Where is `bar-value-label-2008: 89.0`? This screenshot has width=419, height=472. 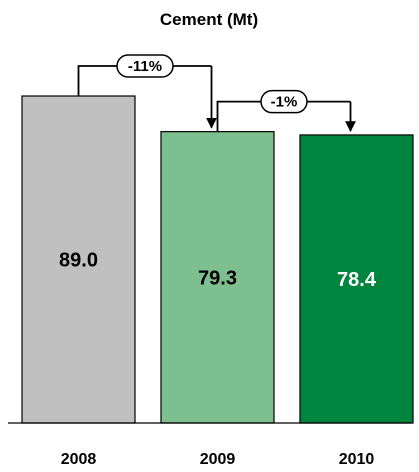
bar-value-label-2008: 89.0 is located at coordinates (78, 261).